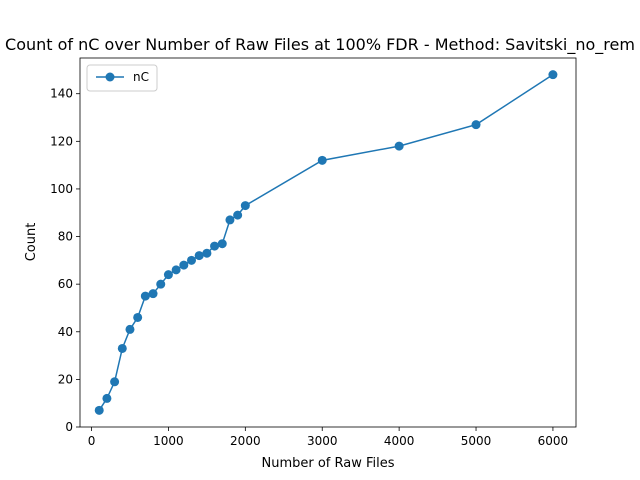 Image resolution: width=640 pixels, height=480 pixels. Describe the element at coordinates (65, 379) in the screenshot. I see `y-tick-label: 20` at that location.